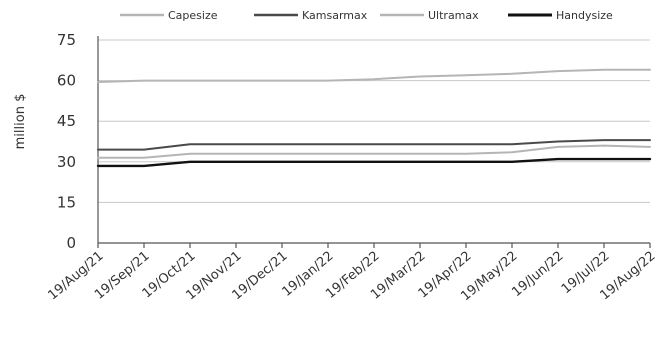 Image resolution: width=660 pixels, height=342 pixels. I want to click on series-line-handysize, so click(374, 162).